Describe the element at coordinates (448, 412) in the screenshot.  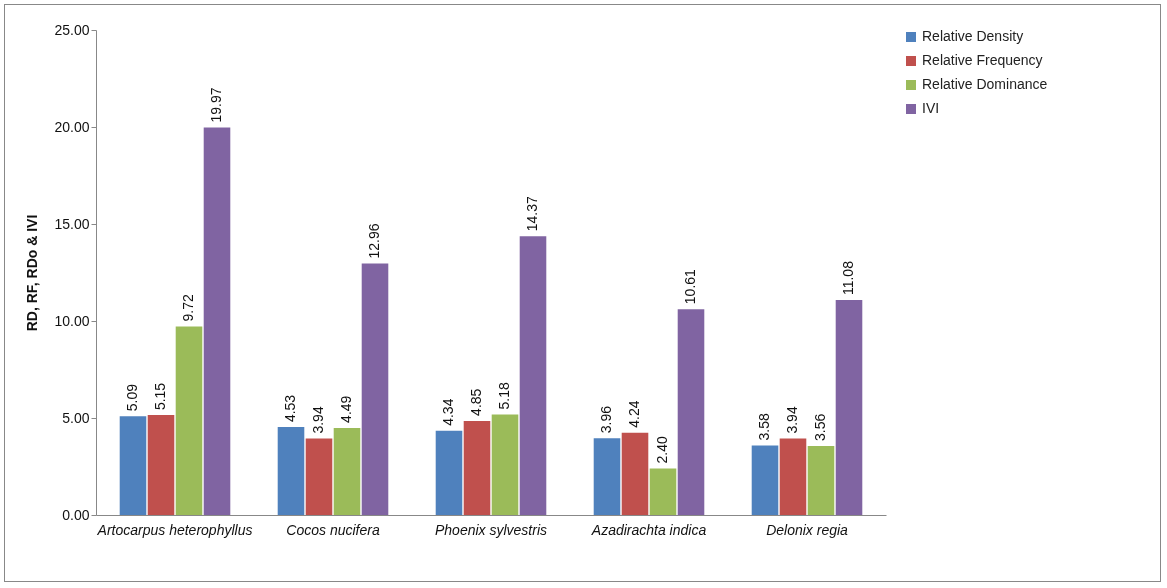
I see `data-label: 4.34` at that location.